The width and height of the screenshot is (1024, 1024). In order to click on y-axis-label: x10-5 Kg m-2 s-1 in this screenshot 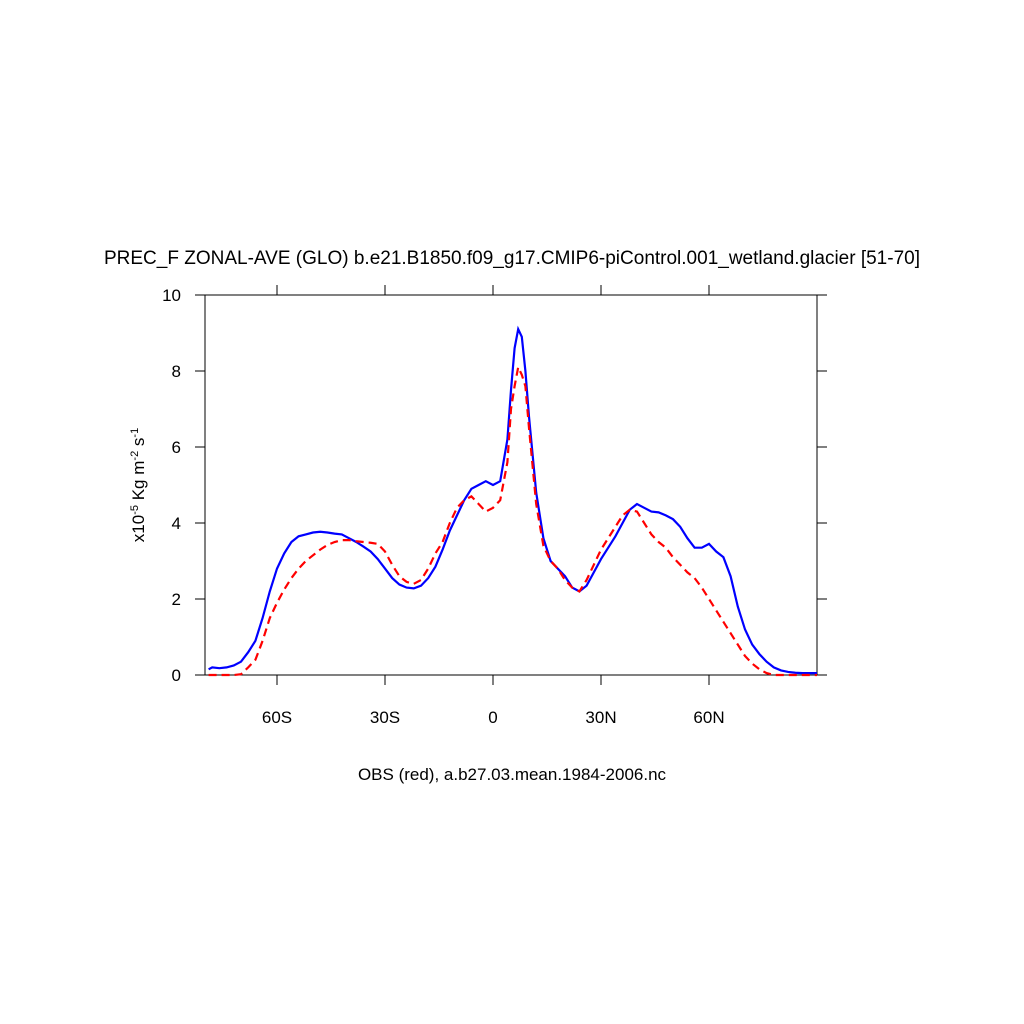, I will do `click(138, 485)`.